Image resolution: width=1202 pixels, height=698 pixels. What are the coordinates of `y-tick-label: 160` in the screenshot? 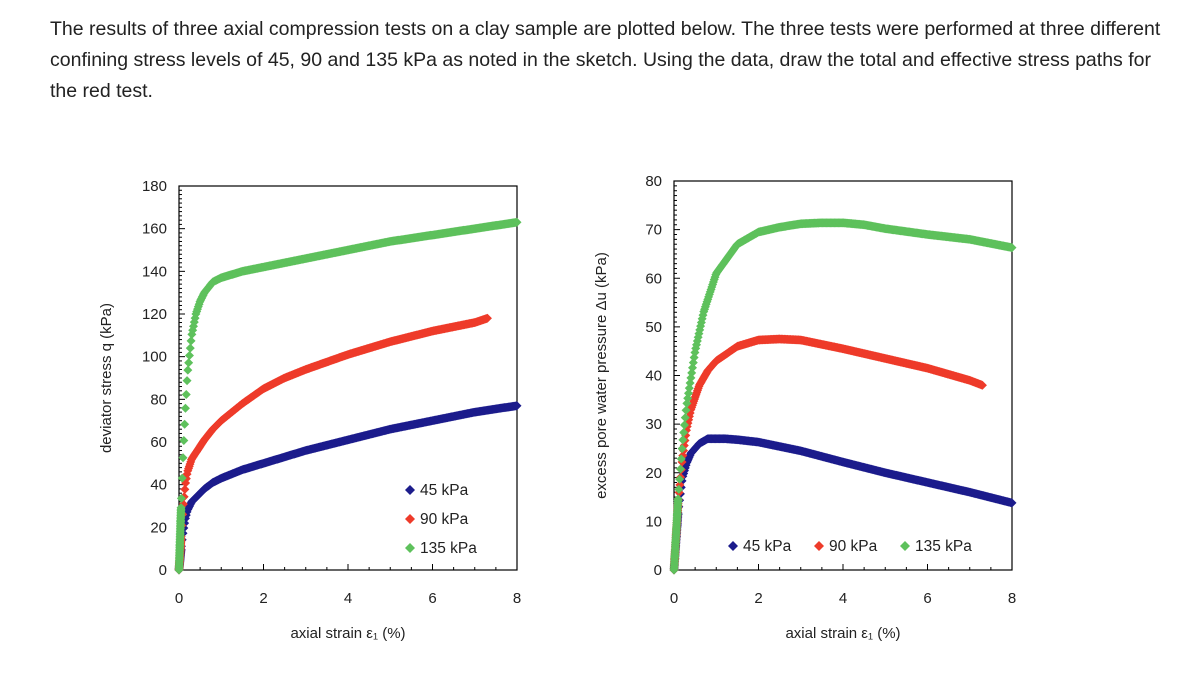 It's located at (154, 229).